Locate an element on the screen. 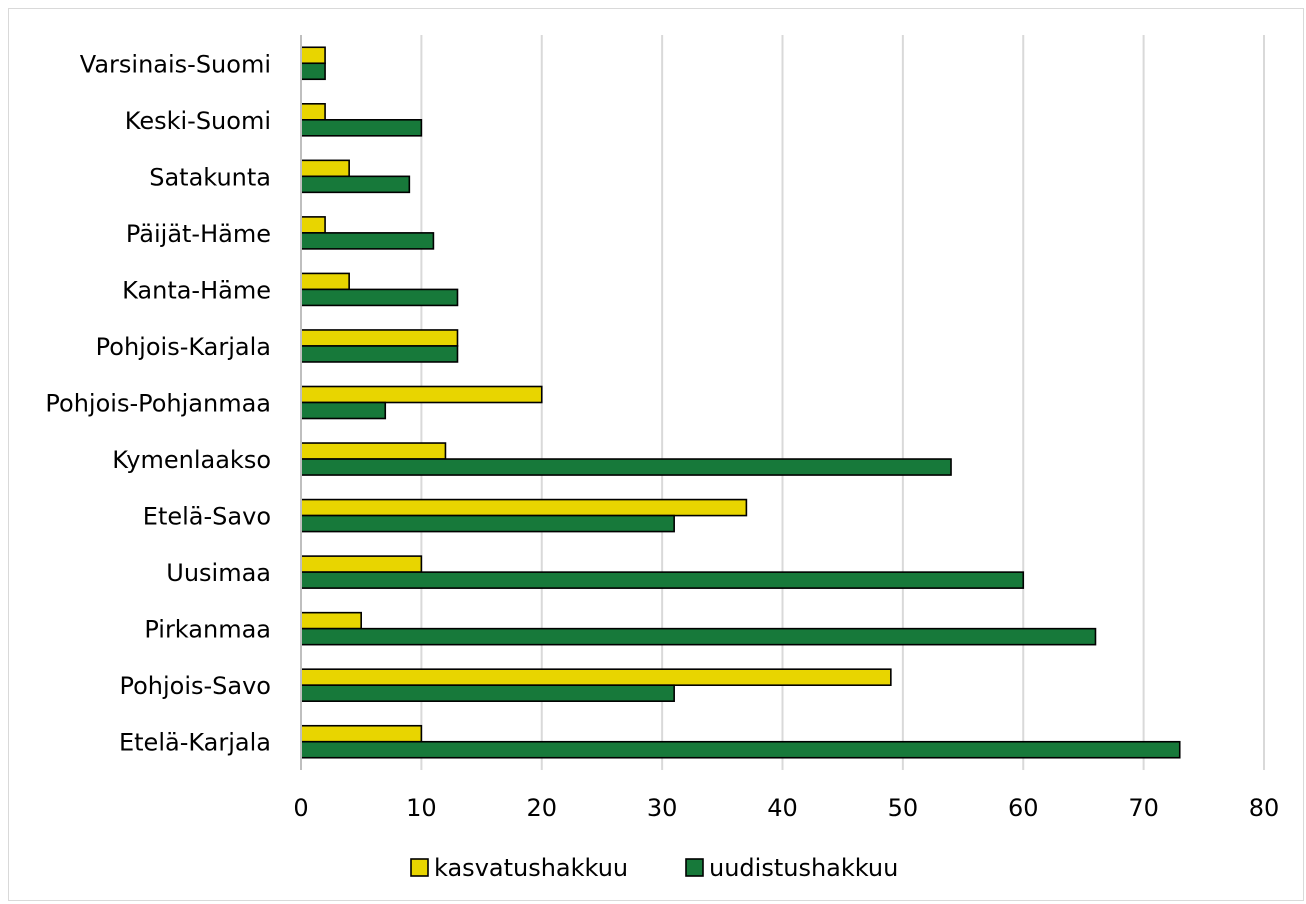 This screenshot has width=1306, height=904. category-label: Etelä-Savo is located at coordinates (207, 517).